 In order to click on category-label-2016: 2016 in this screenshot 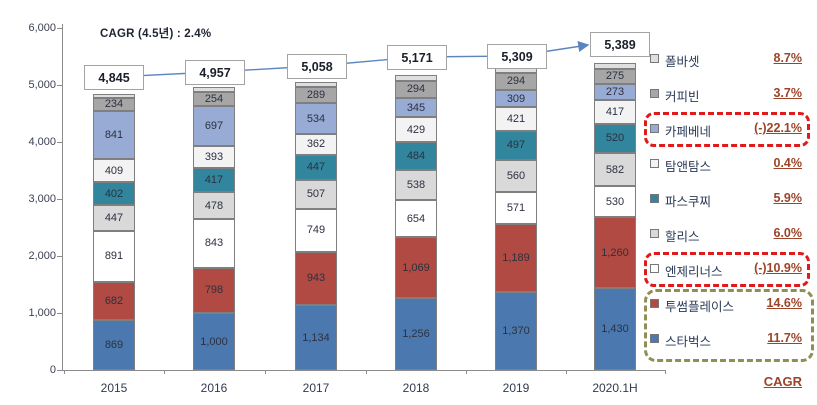, I will do `click(214, 388)`.